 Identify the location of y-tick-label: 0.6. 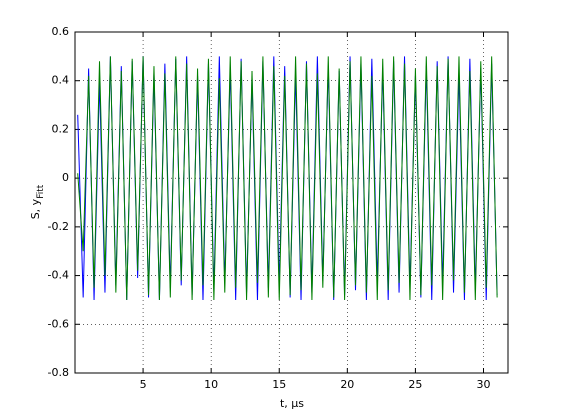
(61, 31).